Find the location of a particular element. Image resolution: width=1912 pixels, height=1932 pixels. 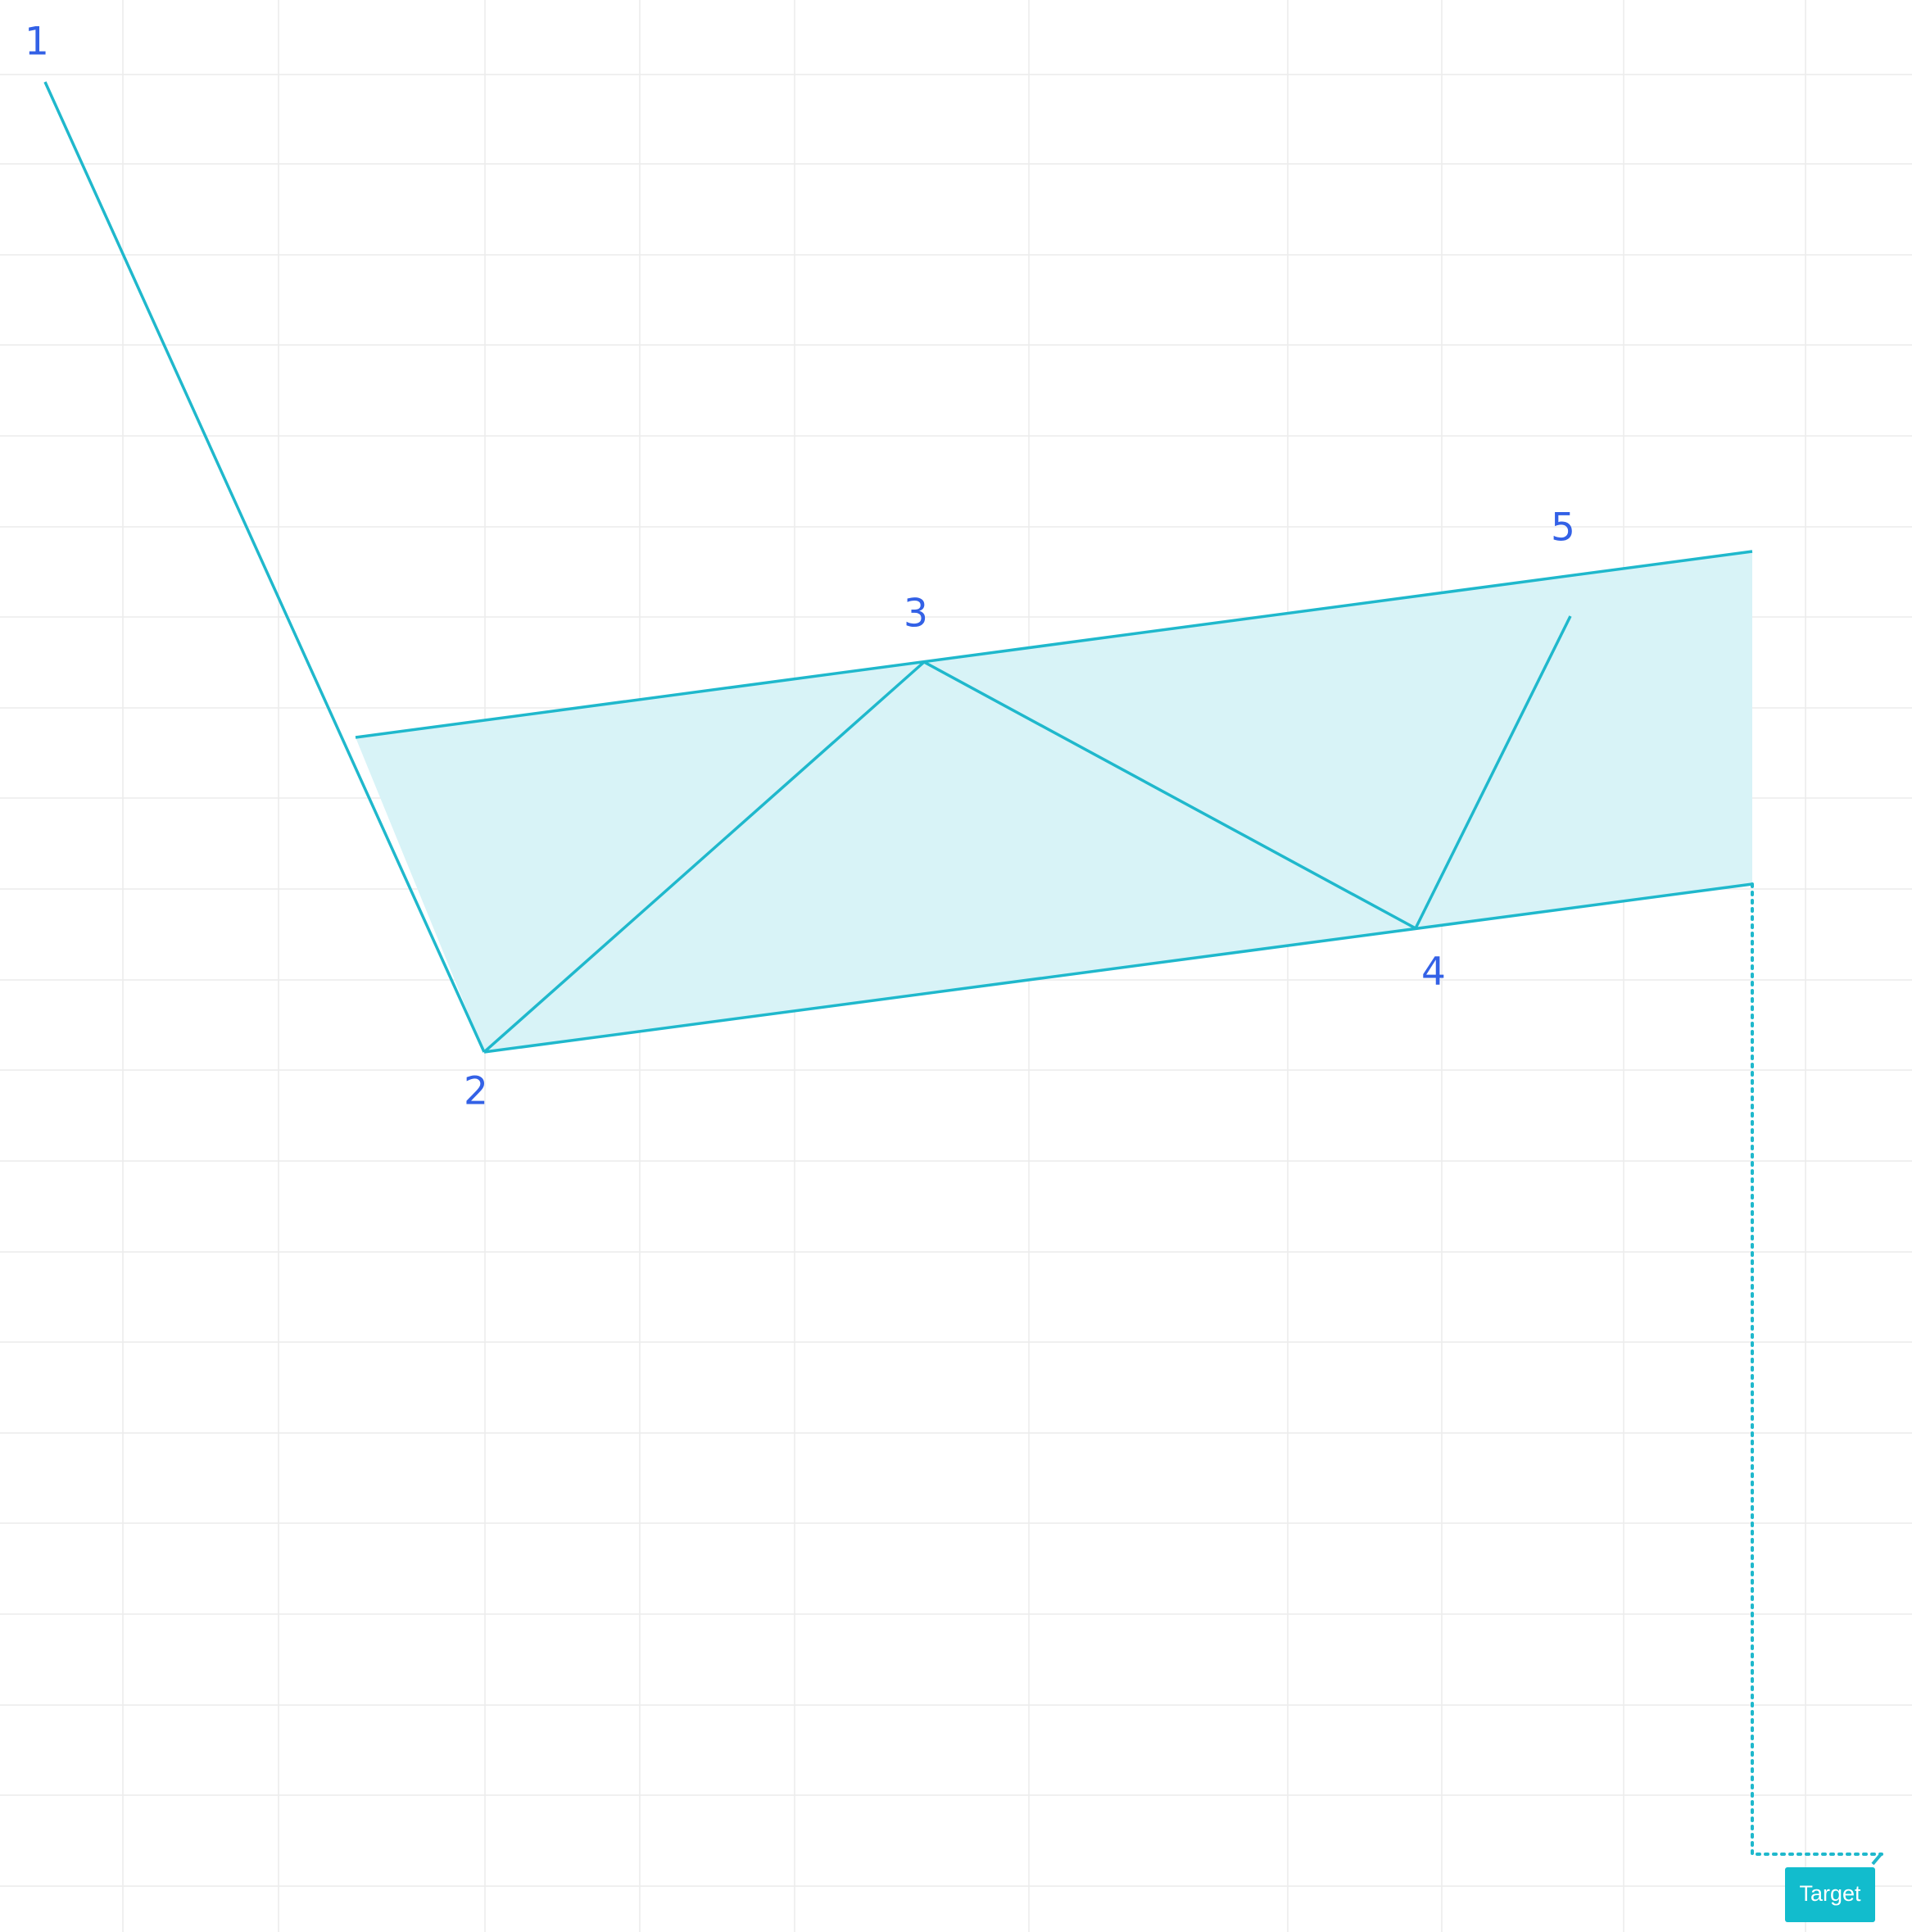

wave-label-3: 3 is located at coordinates (916, 614).